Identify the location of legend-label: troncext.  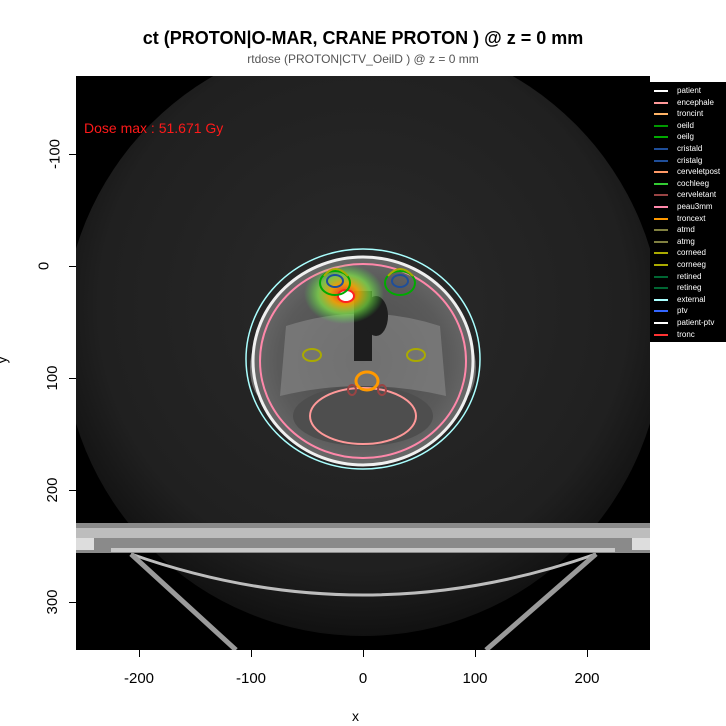
(691, 218).